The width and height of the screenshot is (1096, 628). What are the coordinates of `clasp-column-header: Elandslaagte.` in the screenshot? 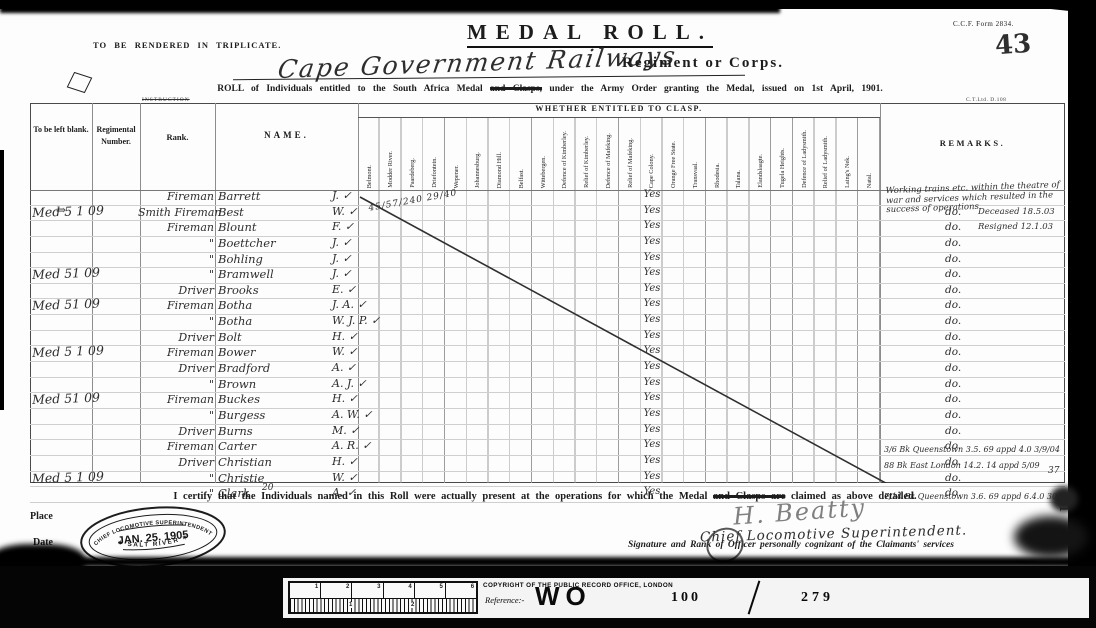 It's located at (761, 153).